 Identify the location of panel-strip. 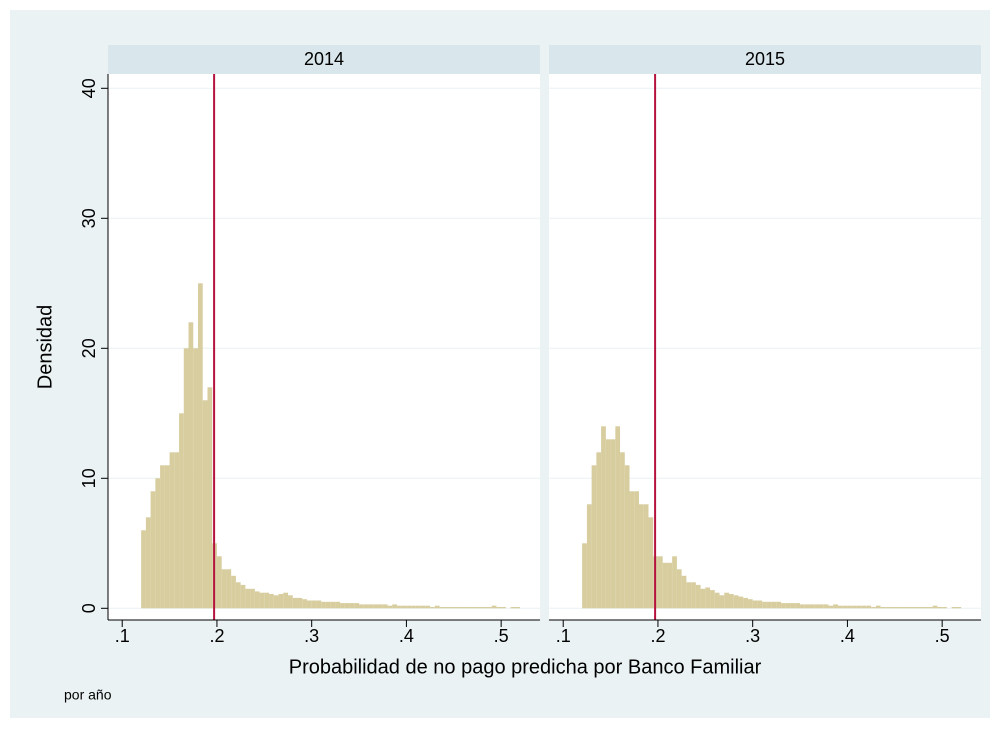
(324, 59).